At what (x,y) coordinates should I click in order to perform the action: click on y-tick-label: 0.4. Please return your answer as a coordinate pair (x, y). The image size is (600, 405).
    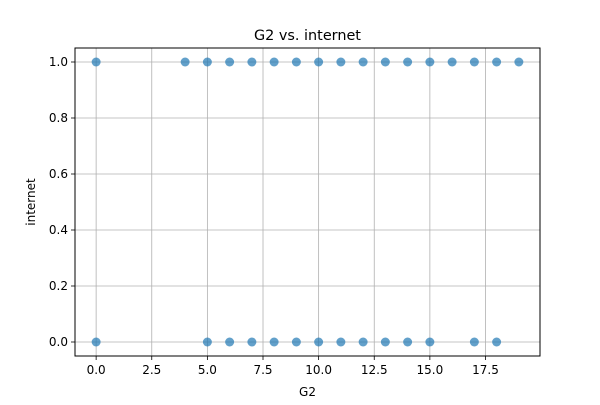
    Looking at the image, I should click on (58, 230).